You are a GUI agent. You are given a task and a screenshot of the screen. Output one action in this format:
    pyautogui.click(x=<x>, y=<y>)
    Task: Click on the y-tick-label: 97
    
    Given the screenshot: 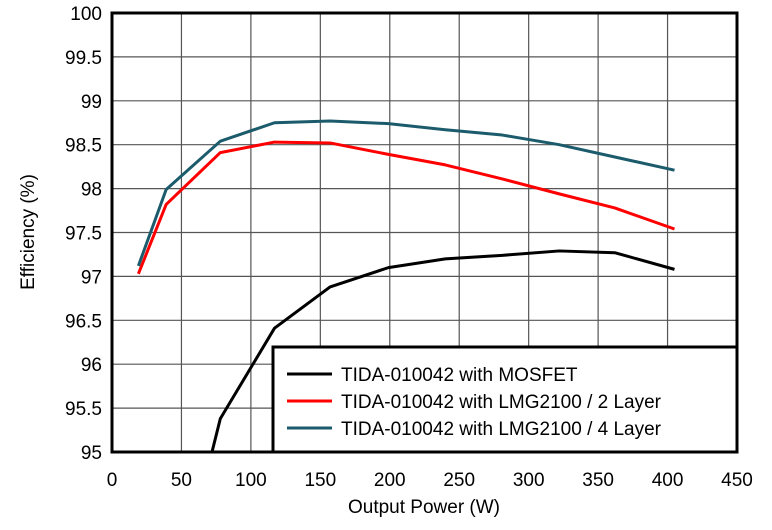 What is the action you would take?
    pyautogui.click(x=91, y=277)
    